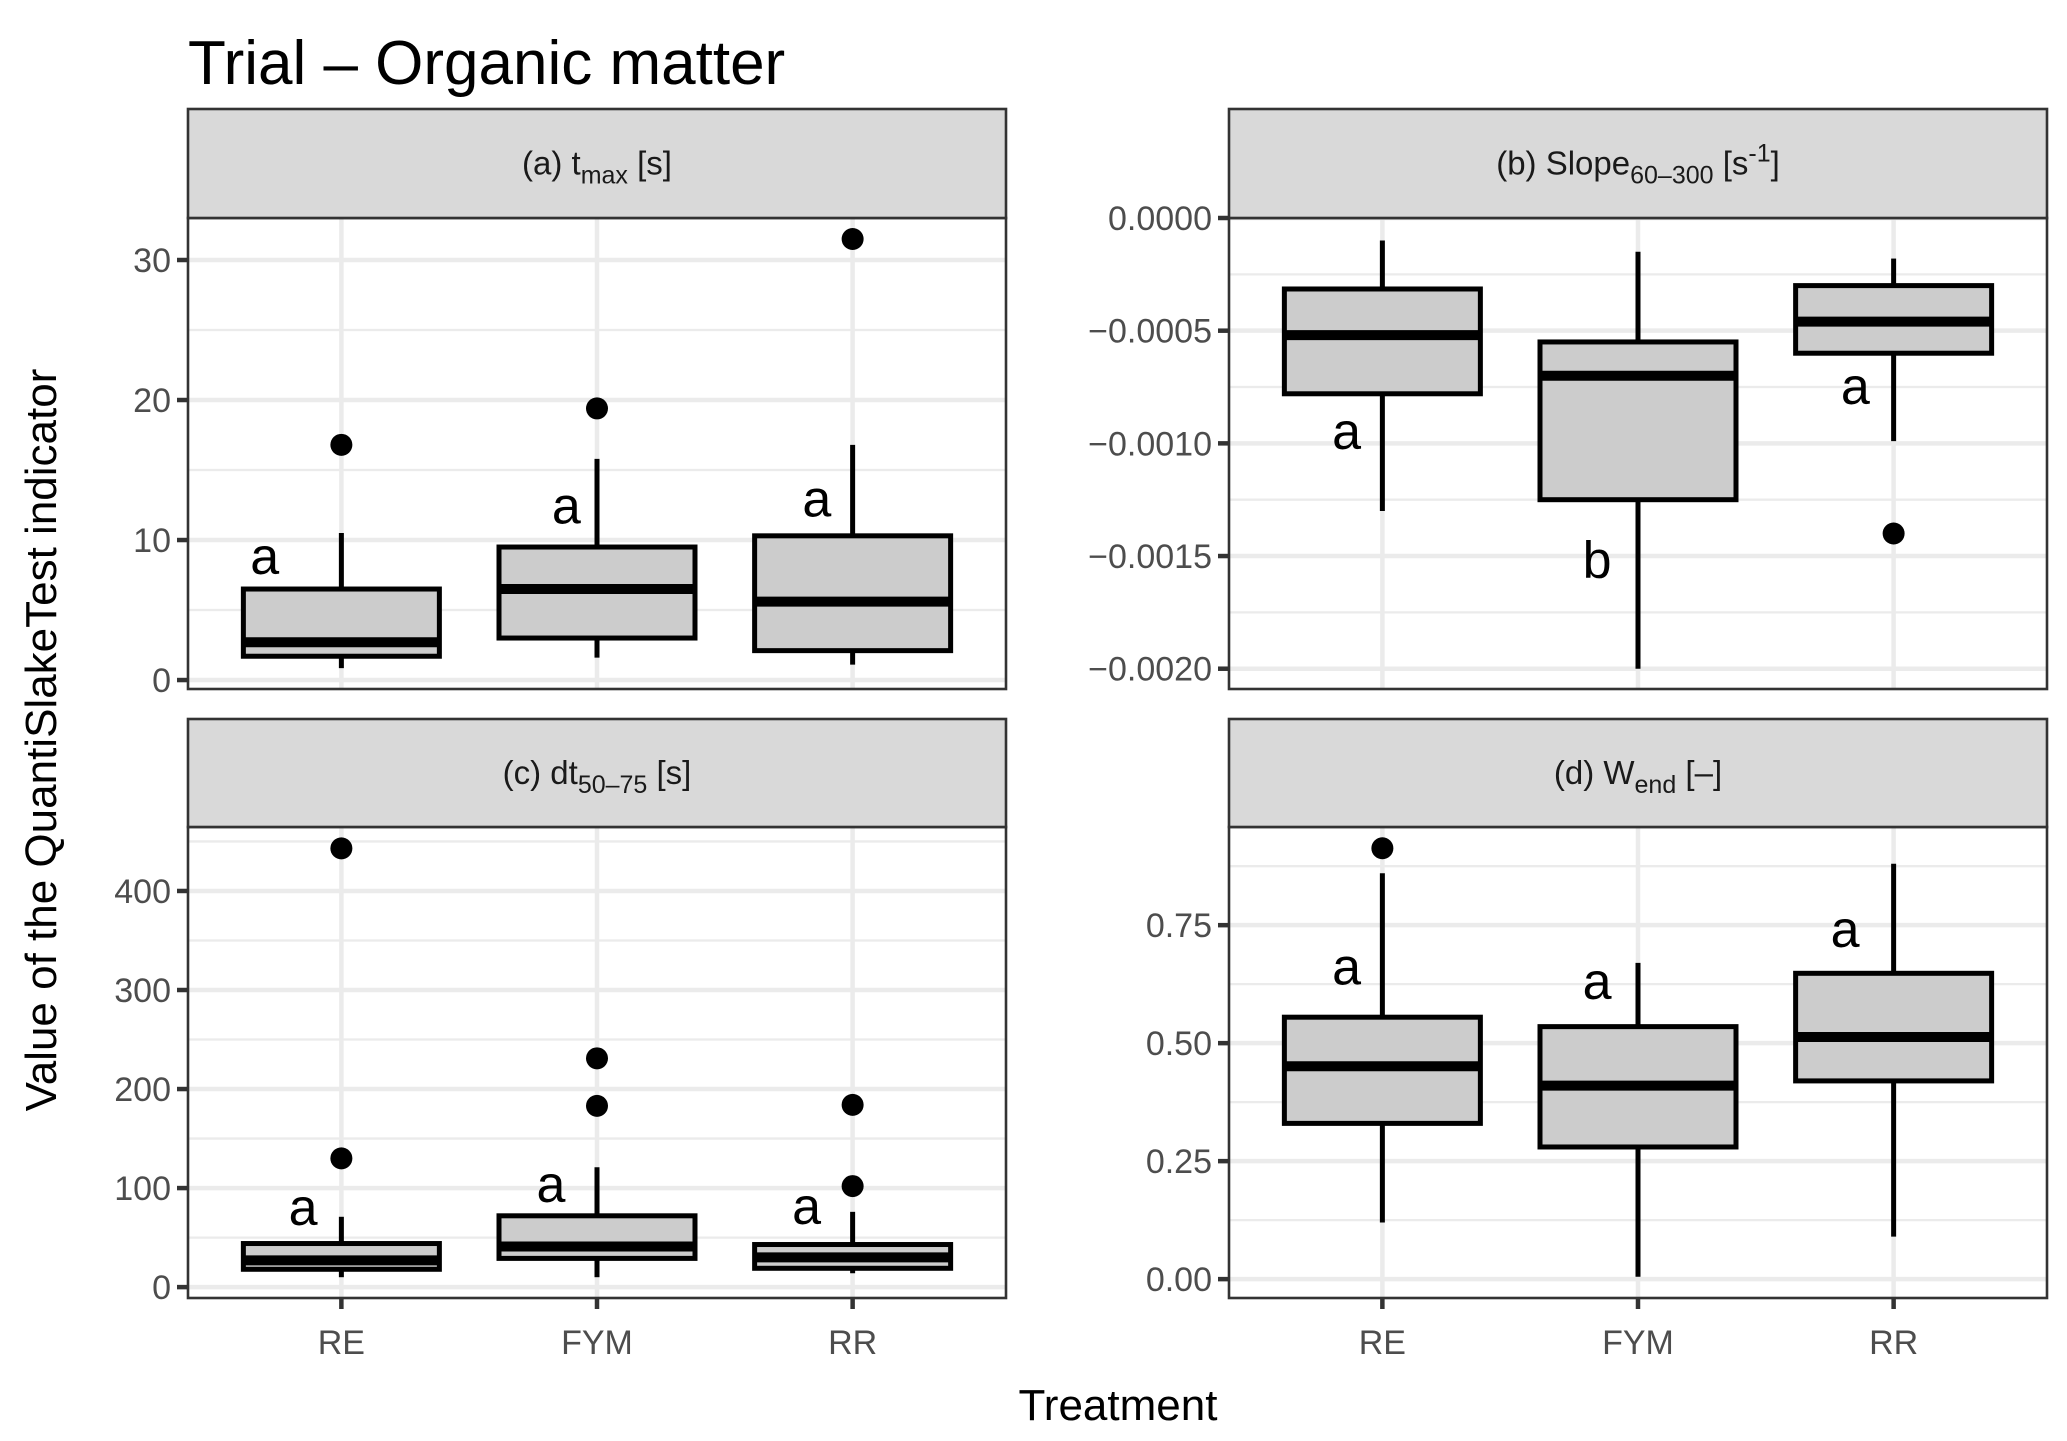  What do you see at coordinates (1597, 561) in the screenshot?
I see `significance-letter: b` at bounding box center [1597, 561].